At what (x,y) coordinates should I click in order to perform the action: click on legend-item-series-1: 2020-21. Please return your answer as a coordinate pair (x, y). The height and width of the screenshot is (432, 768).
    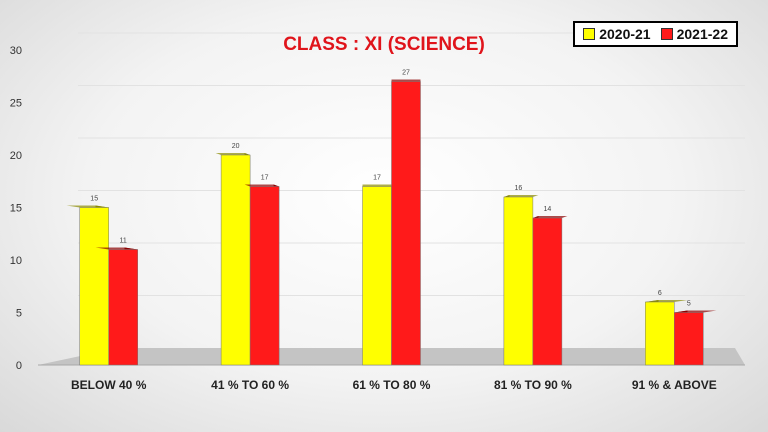
    Looking at the image, I should click on (617, 34).